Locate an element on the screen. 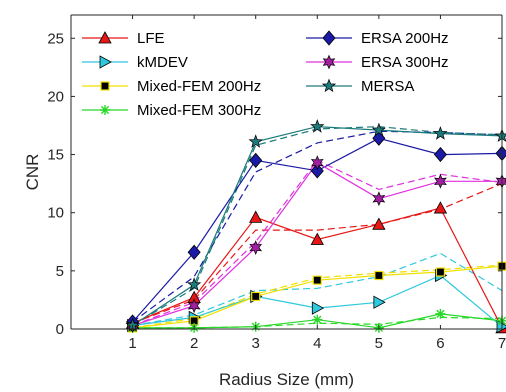  x-tick-label: 2 is located at coordinates (194, 343).